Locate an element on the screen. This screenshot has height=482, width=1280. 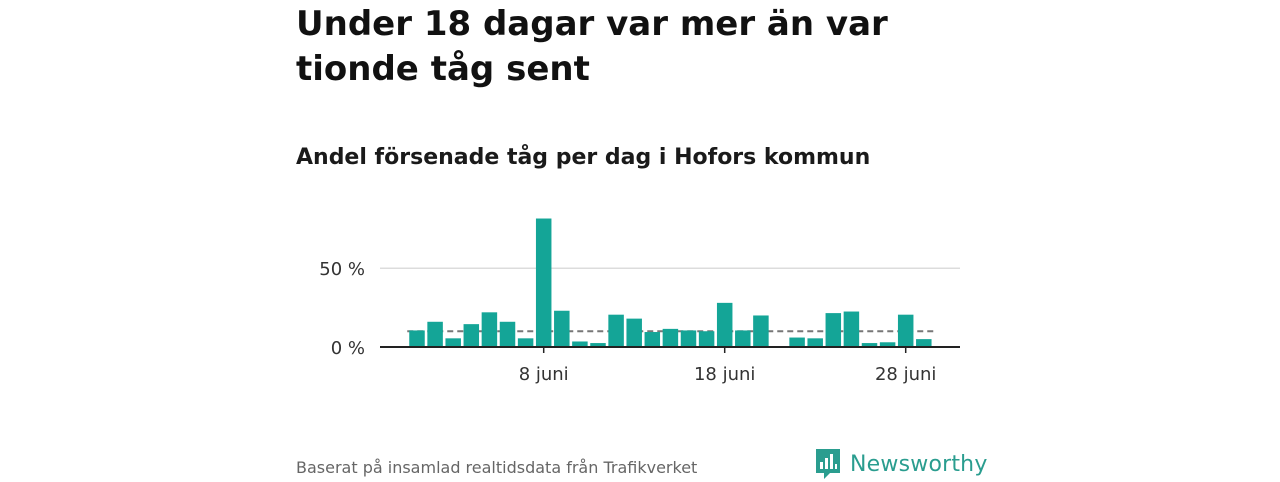
bars is located at coordinates (670, 282).